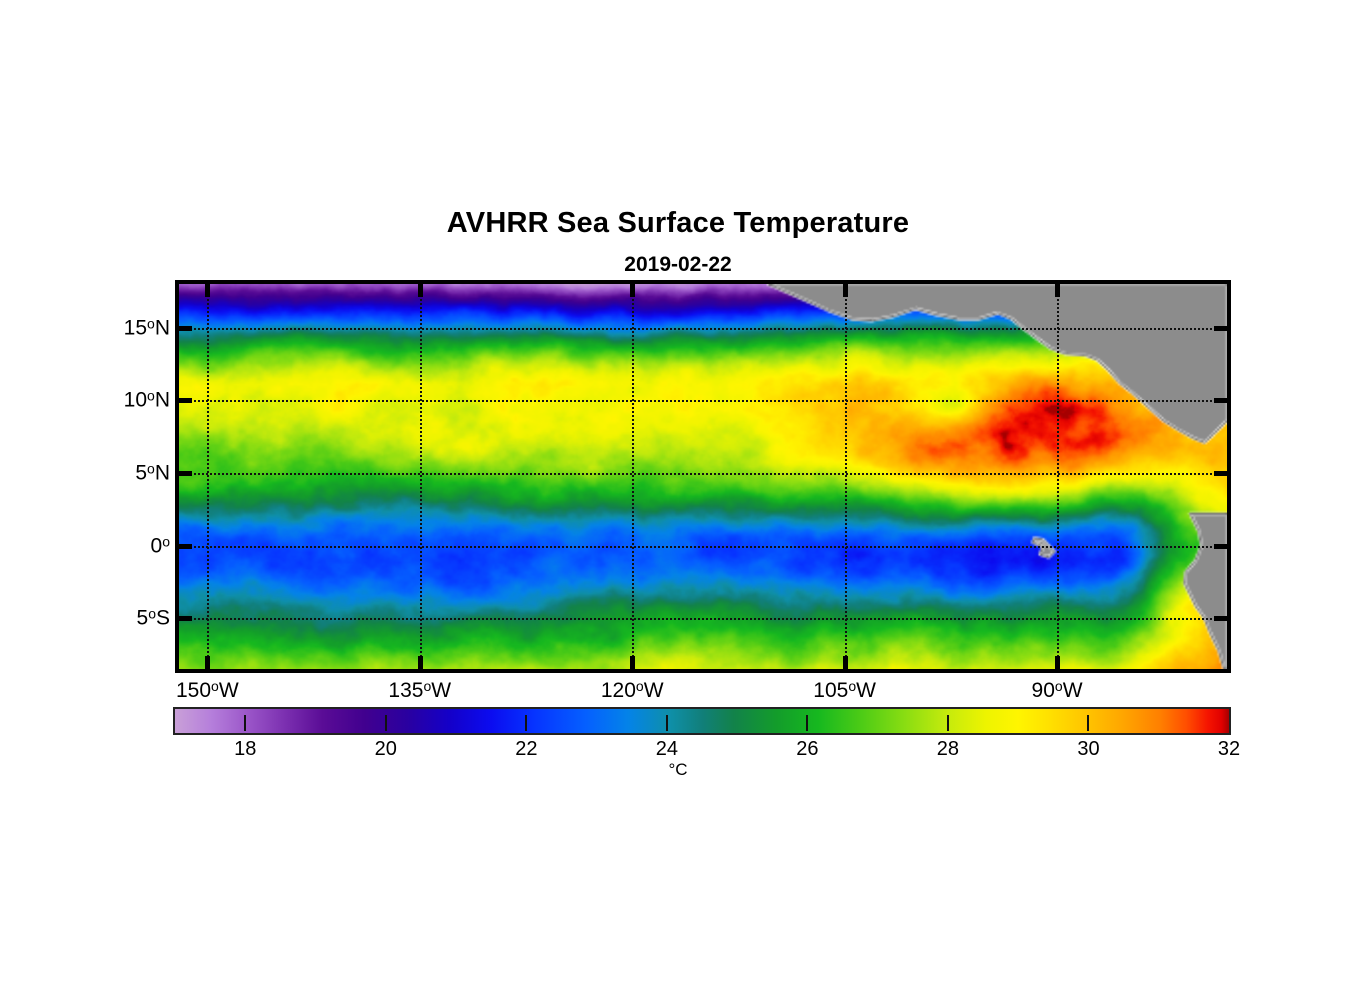 This screenshot has width=1356, height=1000. Describe the element at coordinates (948, 749) in the screenshot. I see `colorbar-tick-label-28: 28` at that location.